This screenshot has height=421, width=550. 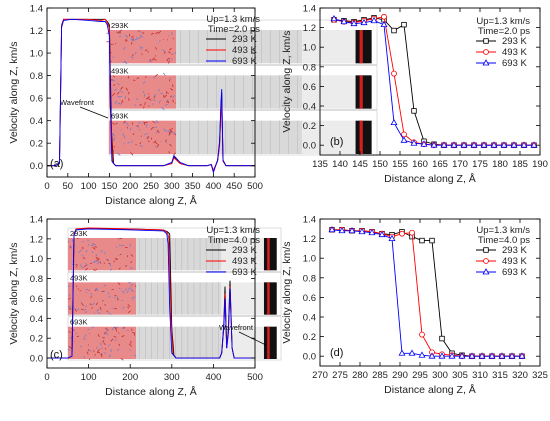 I want to click on inset-deformed-region, so click(x=102, y=254).